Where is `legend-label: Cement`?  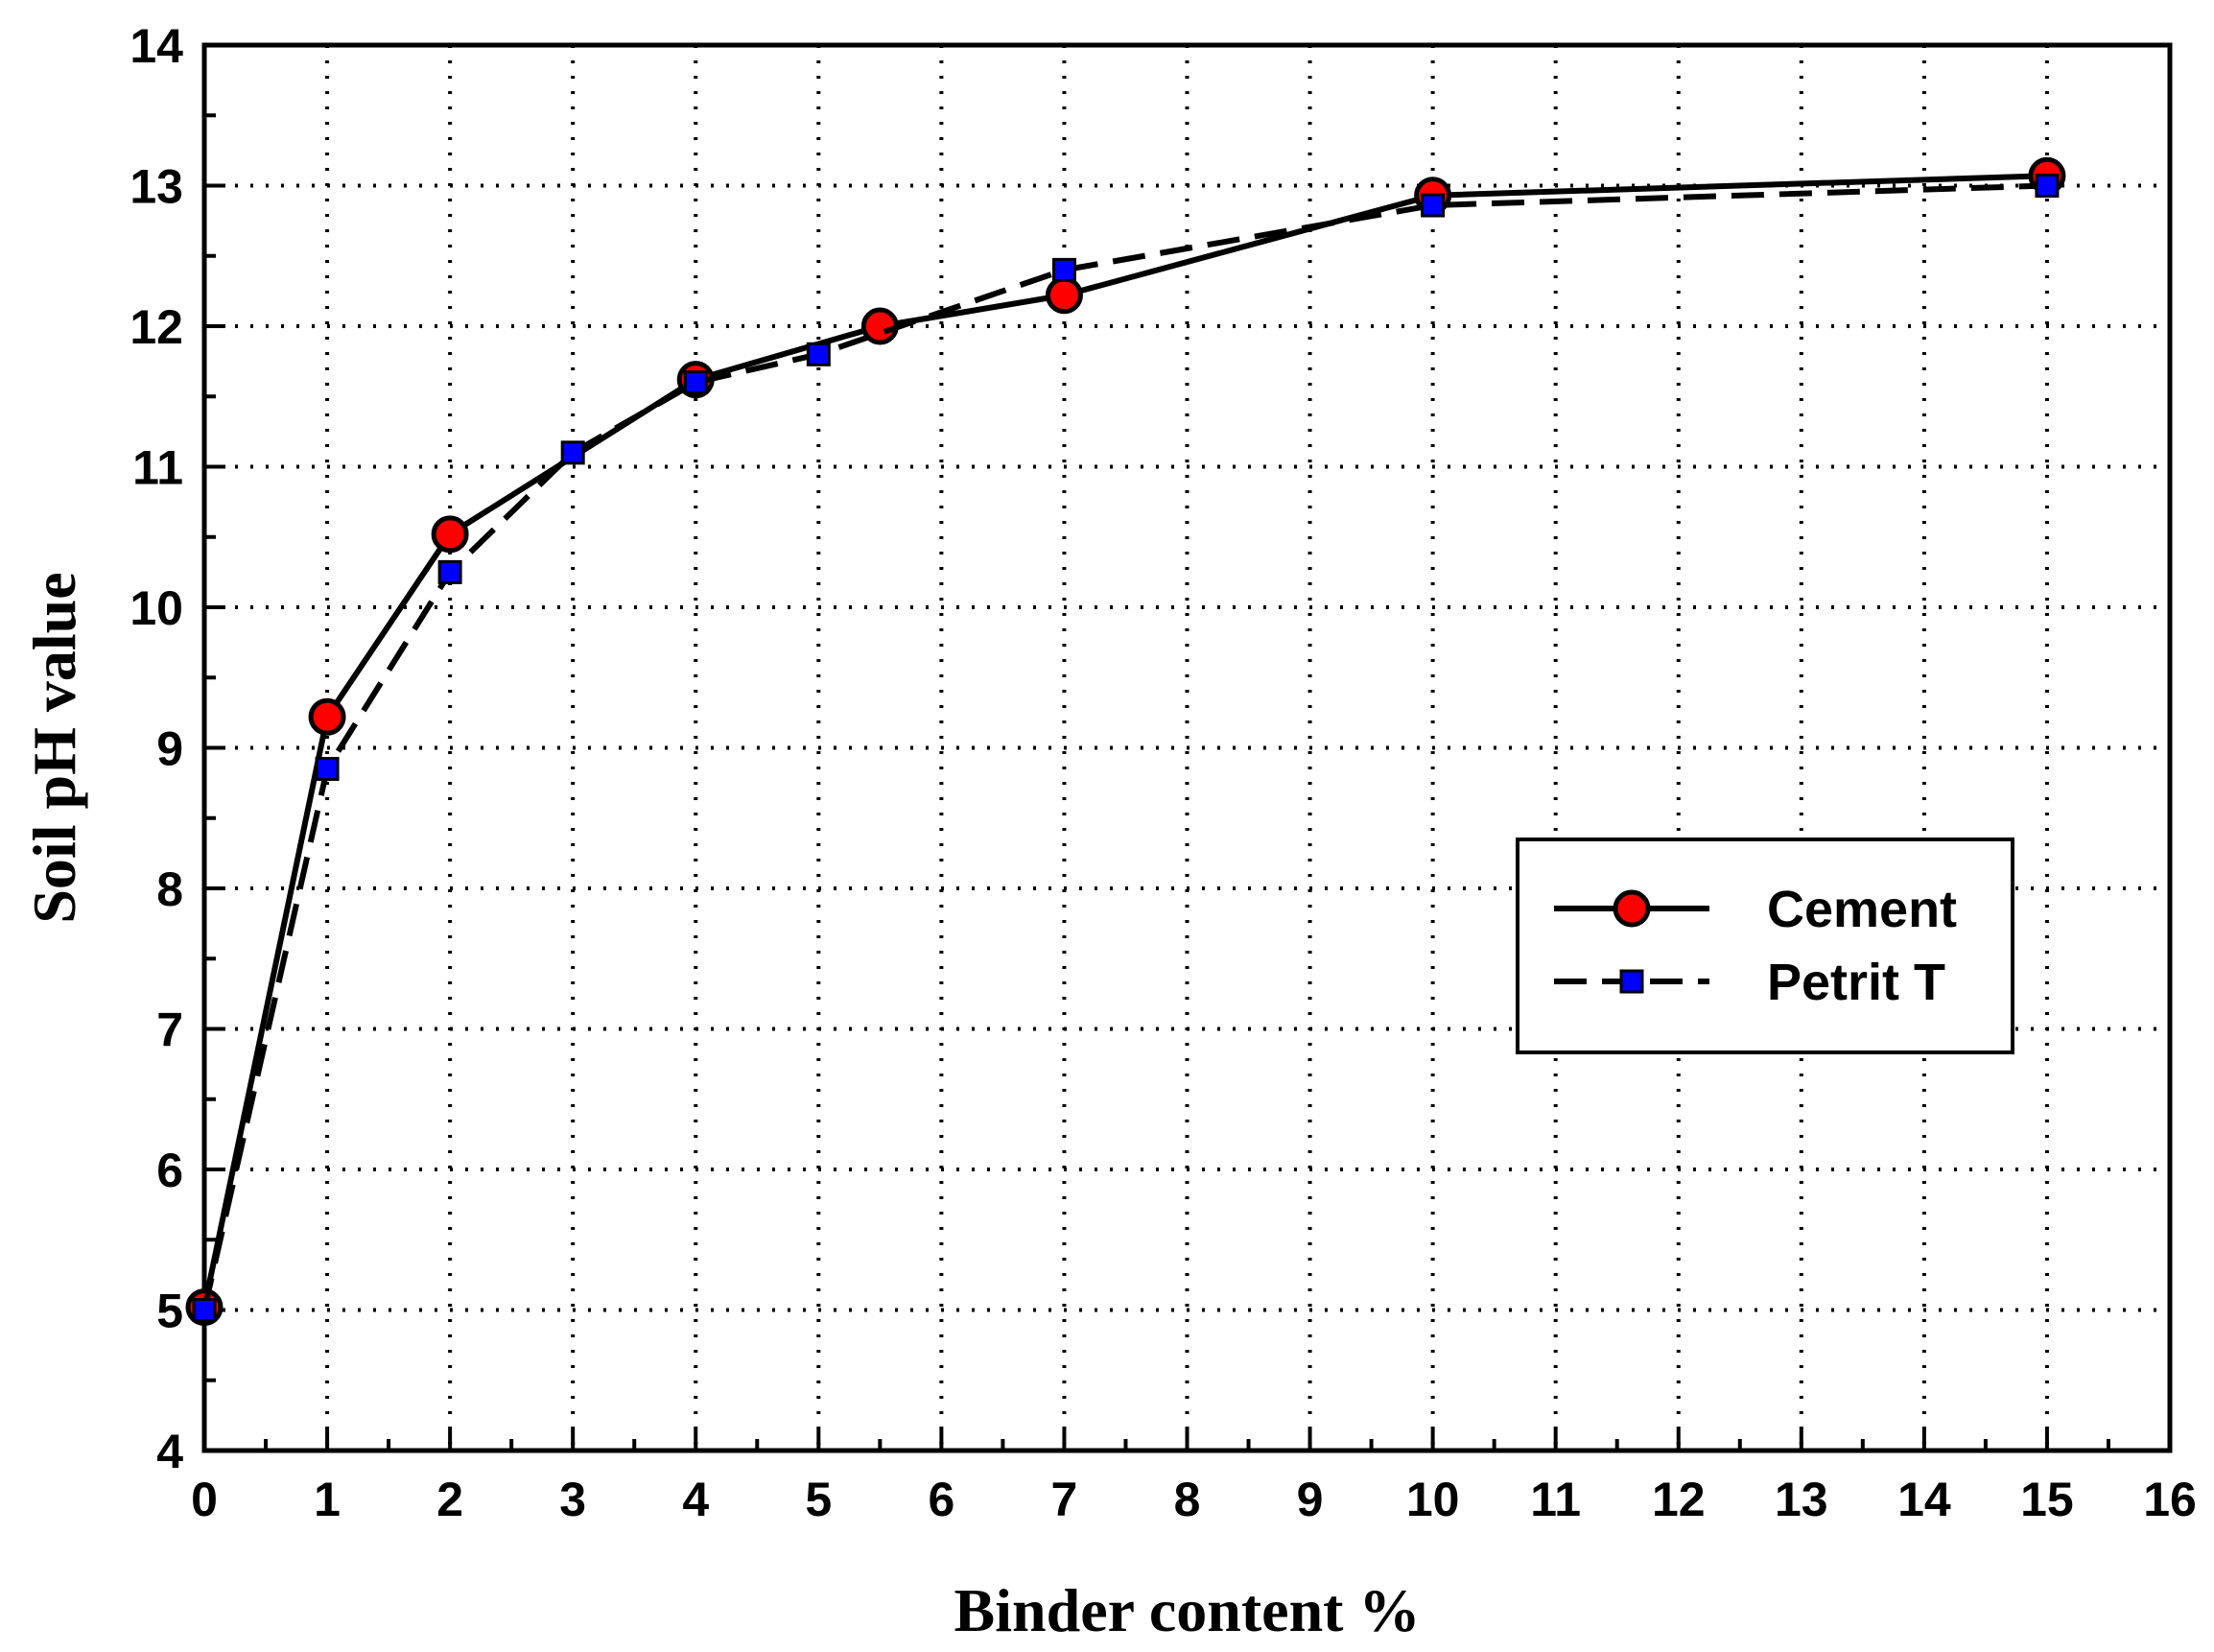 legend-label: Cement is located at coordinates (1862, 910).